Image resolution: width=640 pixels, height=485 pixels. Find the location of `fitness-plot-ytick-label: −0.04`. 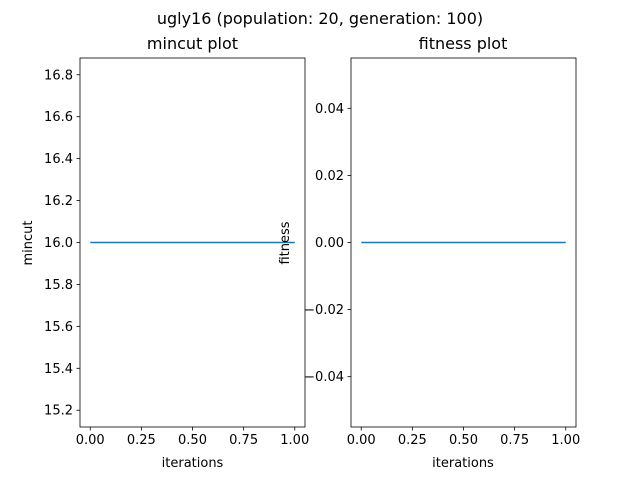

fitness-plot-ytick-label: −0.04 is located at coordinates (324, 377).